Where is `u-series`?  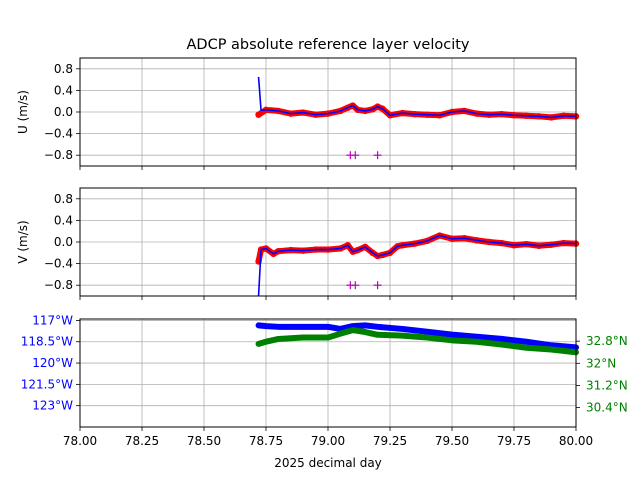 u-series is located at coordinates (417, 118).